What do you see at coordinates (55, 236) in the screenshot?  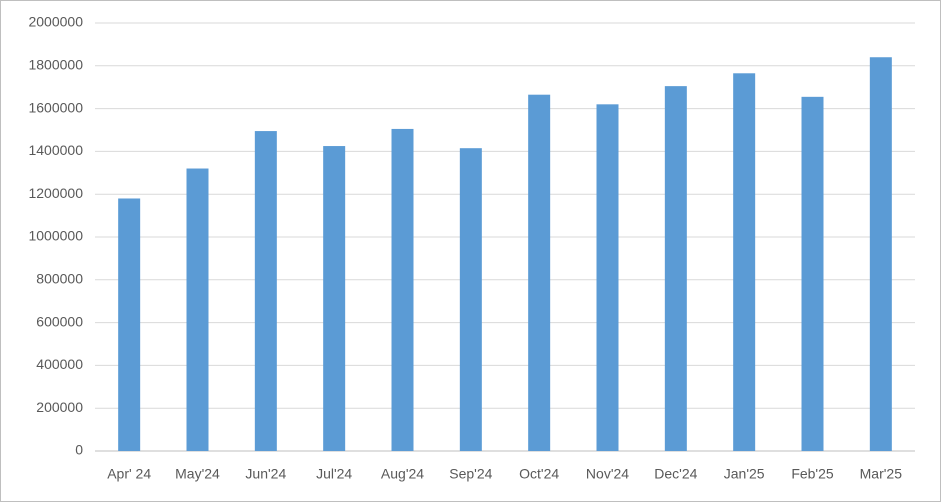 I see `y-tick-label: 1000000` at bounding box center [55, 236].